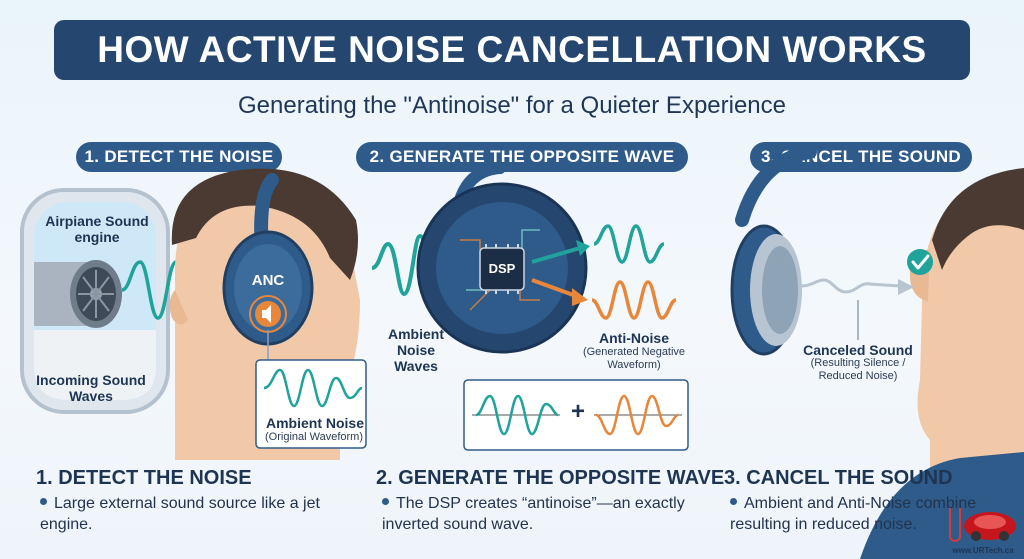  I want to click on anti-noise-sublabel: (Generated Negative Waveform), so click(634, 359).